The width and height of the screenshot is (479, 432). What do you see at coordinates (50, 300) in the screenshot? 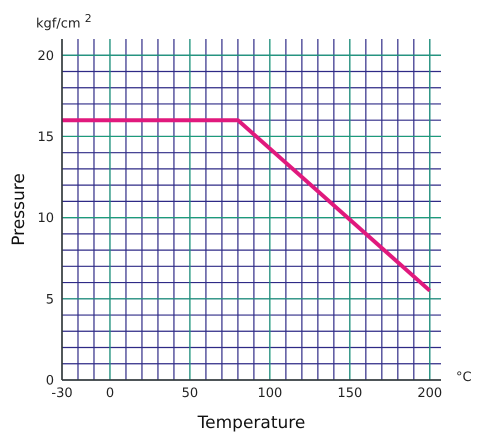
I see `y-tick-label: 5` at bounding box center [50, 300].